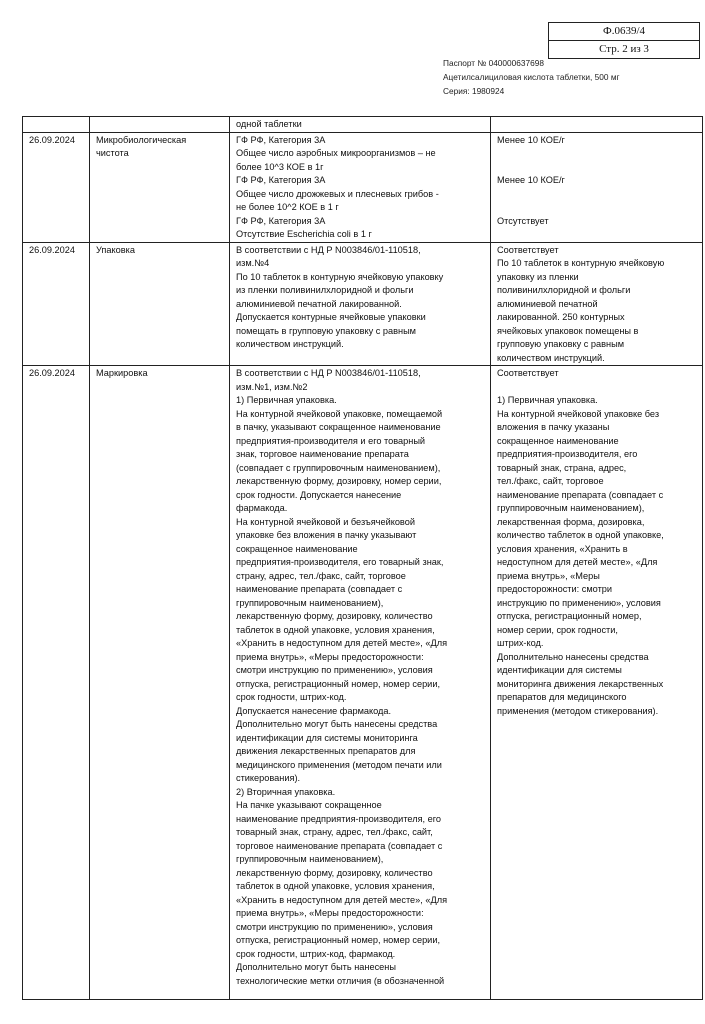 Image resolution: width=705 pixels, height=1024 pixels. I want to click on indicator-cell, so click(159, 124).